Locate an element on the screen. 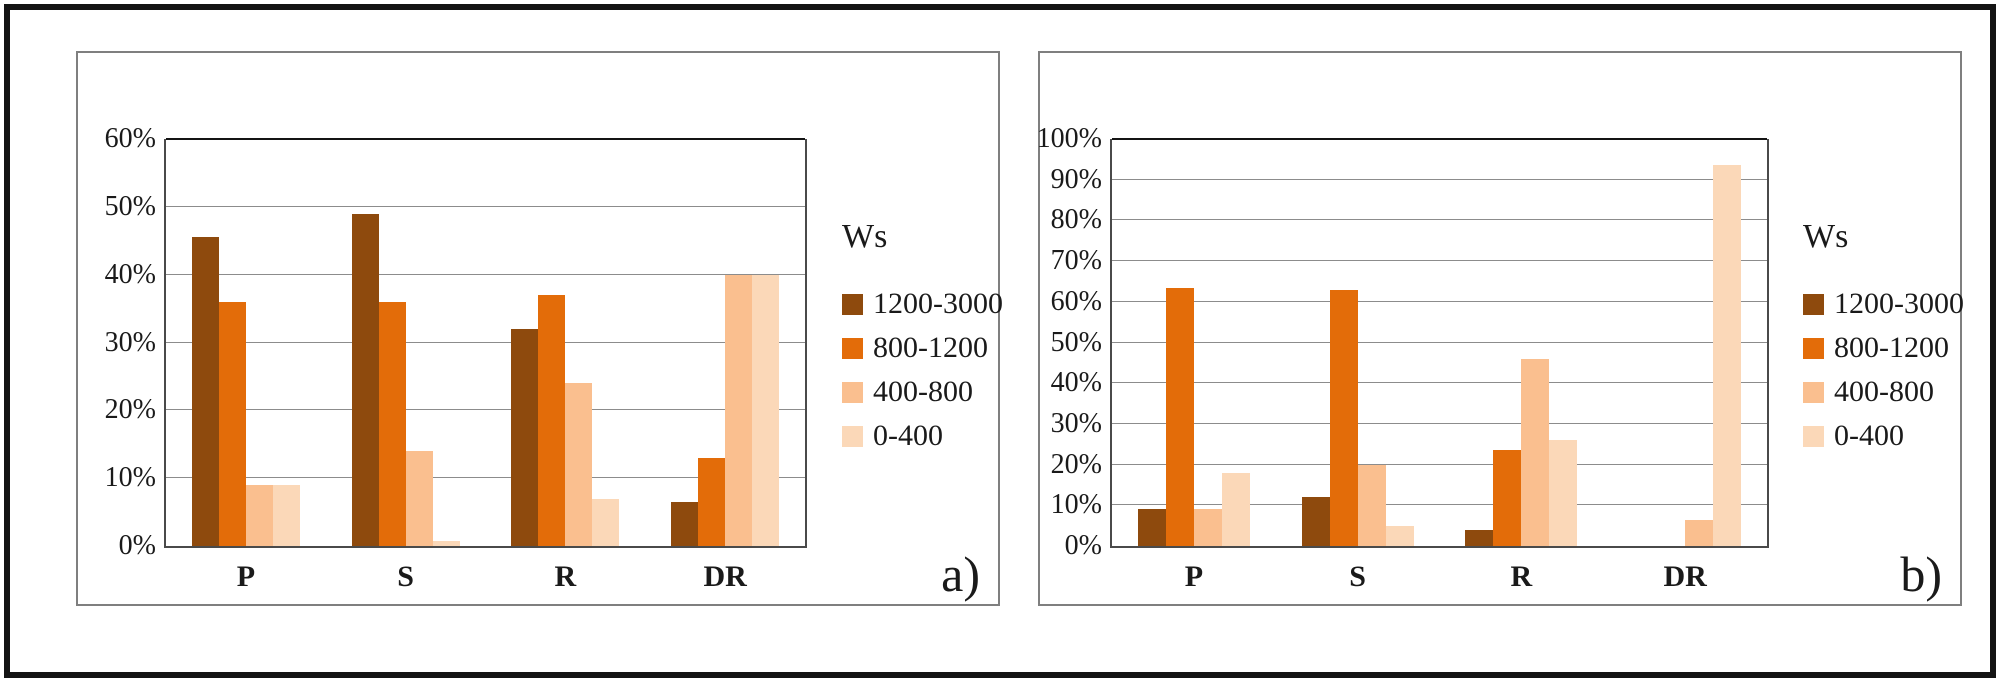 Image resolution: width=2000 pixels, height=682 pixels. panel-label-b: b) is located at coordinates (1921, 574).